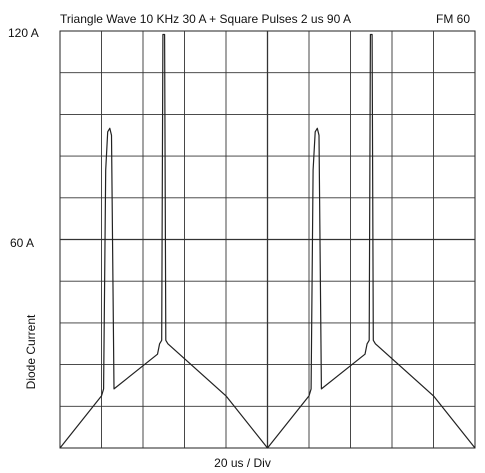  Describe the element at coordinates (23, 33) in the screenshot. I see `y-tick-label-top: 120 A` at that location.